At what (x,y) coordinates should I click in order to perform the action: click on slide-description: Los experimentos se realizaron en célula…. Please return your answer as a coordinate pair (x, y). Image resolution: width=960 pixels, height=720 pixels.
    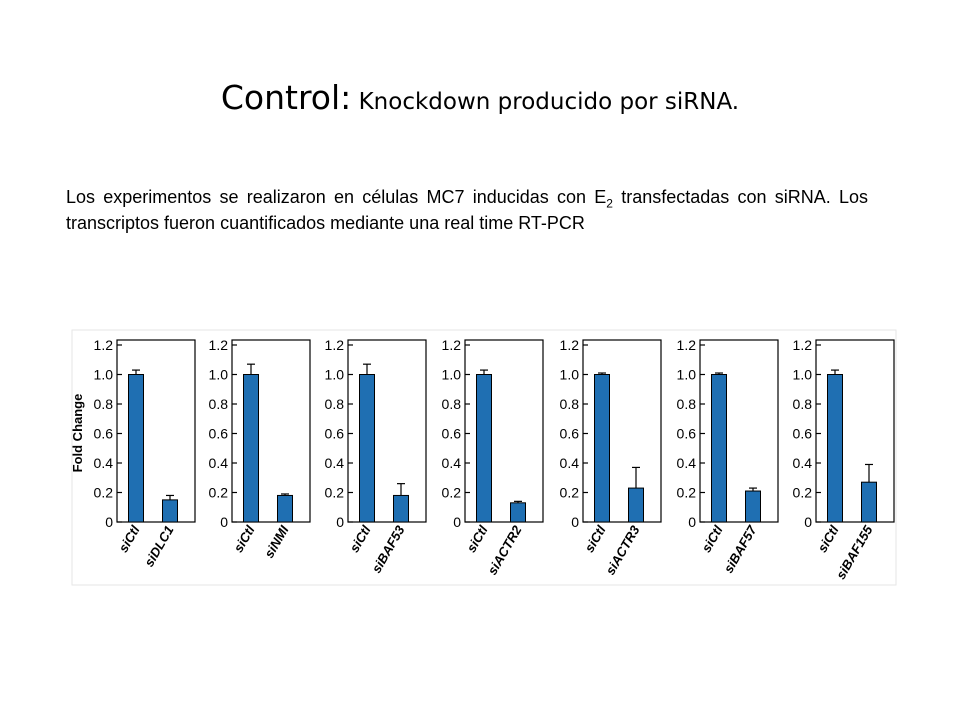
    Looking at the image, I should click on (467, 210).